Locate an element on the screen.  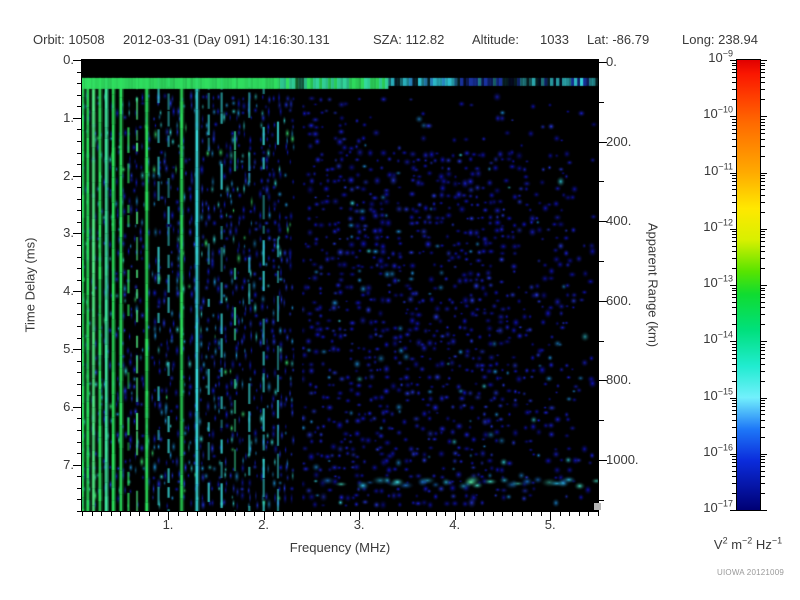
long-label: Long: is located at coordinates (698, 39).